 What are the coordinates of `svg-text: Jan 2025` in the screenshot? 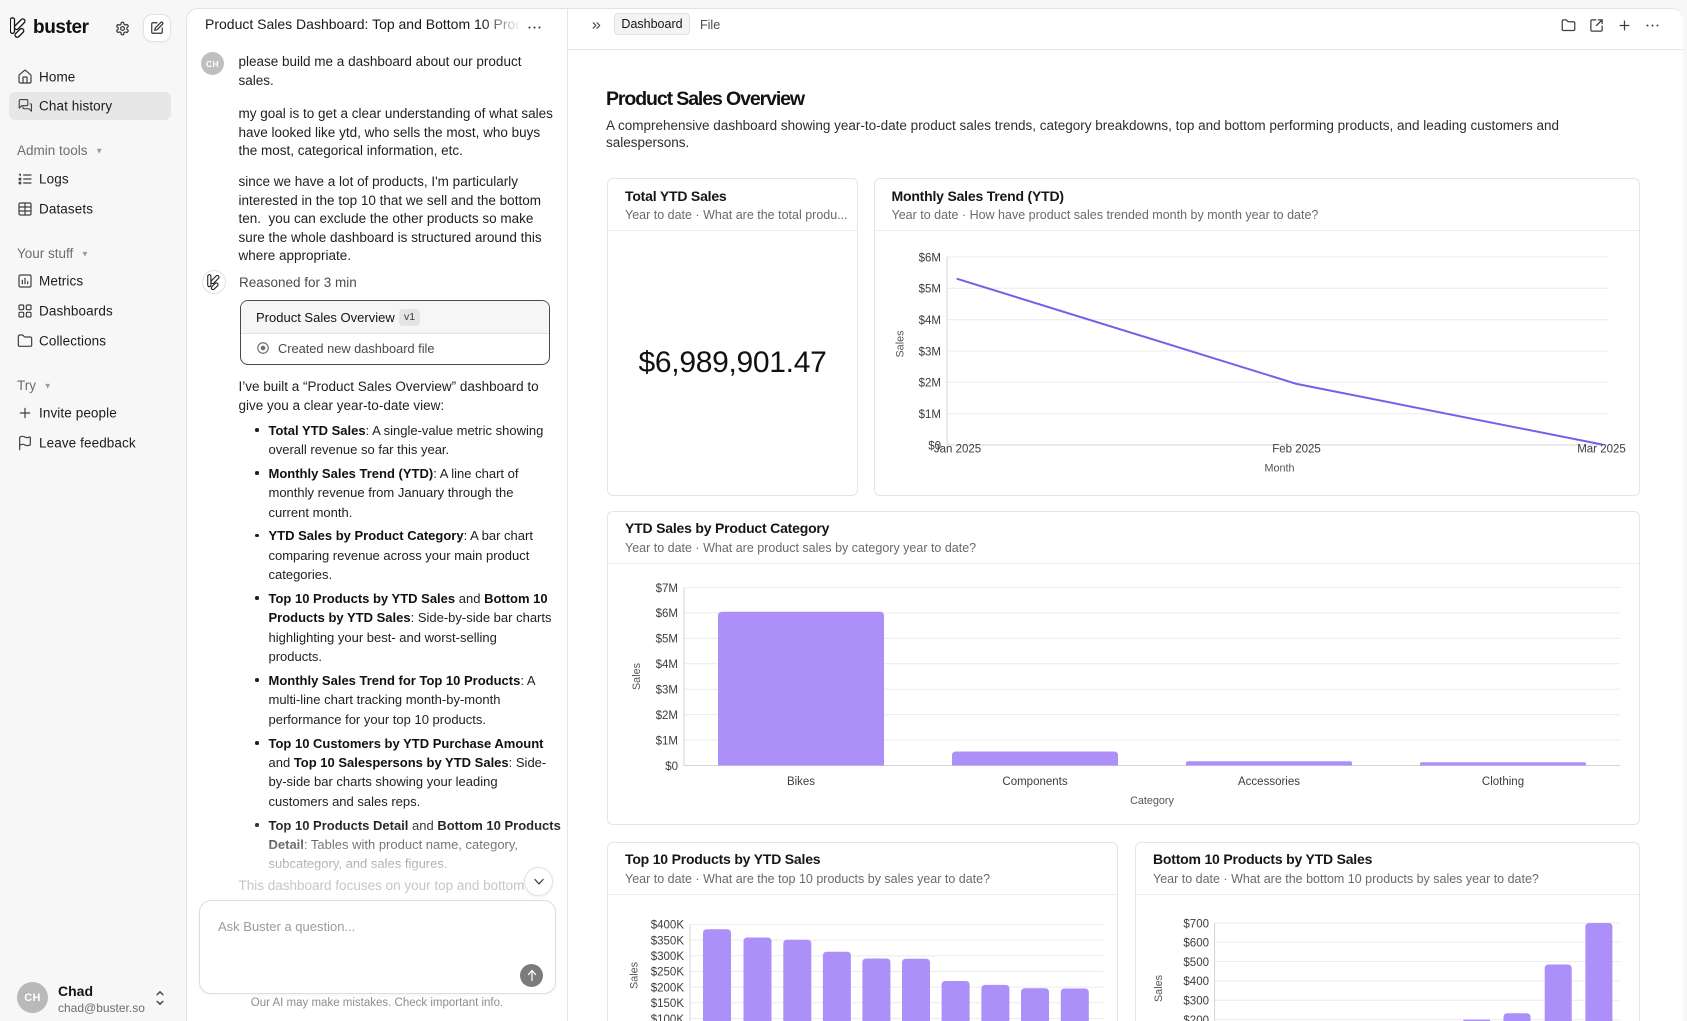 It's located at (956, 450).